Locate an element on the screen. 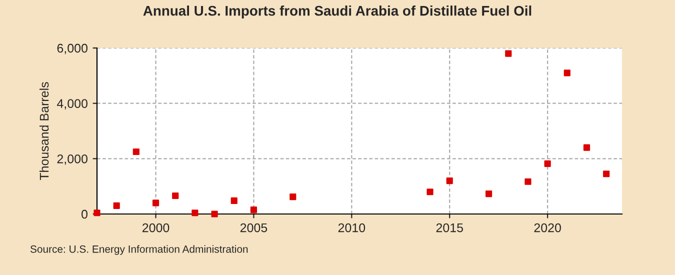 The image size is (675, 275). source-note: Source: U.S. Energy Information Administration is located at coordinates (139, 250).